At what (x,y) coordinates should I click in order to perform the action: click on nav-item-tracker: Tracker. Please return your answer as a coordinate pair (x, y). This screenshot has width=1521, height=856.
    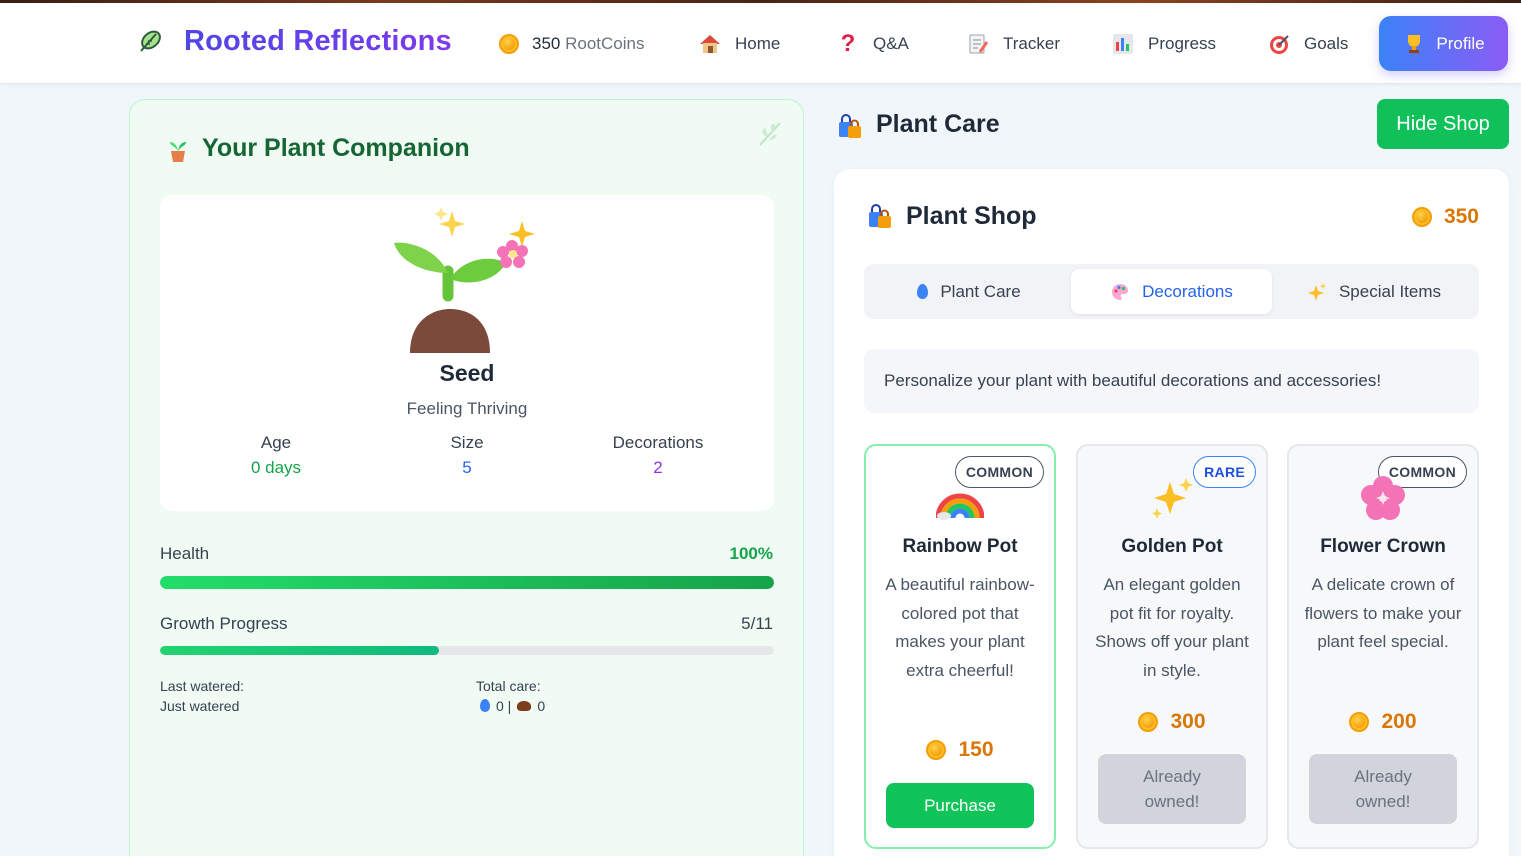
    Looking at the image, I should click on (1013, 44).